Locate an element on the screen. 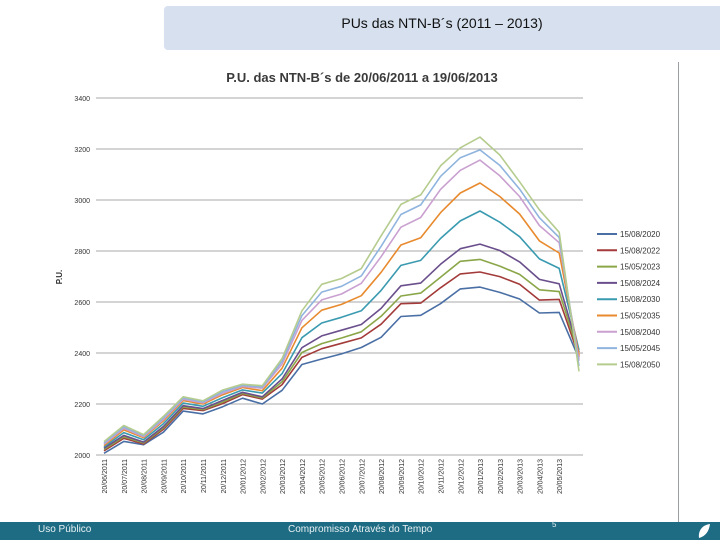  x-tick-label: 20/06/2011 is located at coordinates (105, 476).